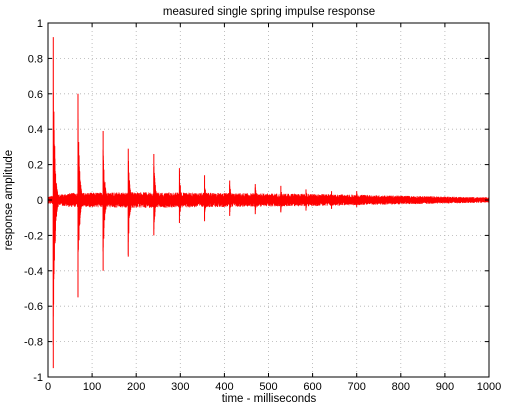 This screenshot has width=506, height=407. Describe the element at coordinates (38, 378) in the screenshot. I see `y-tick-label: -1` at that location.